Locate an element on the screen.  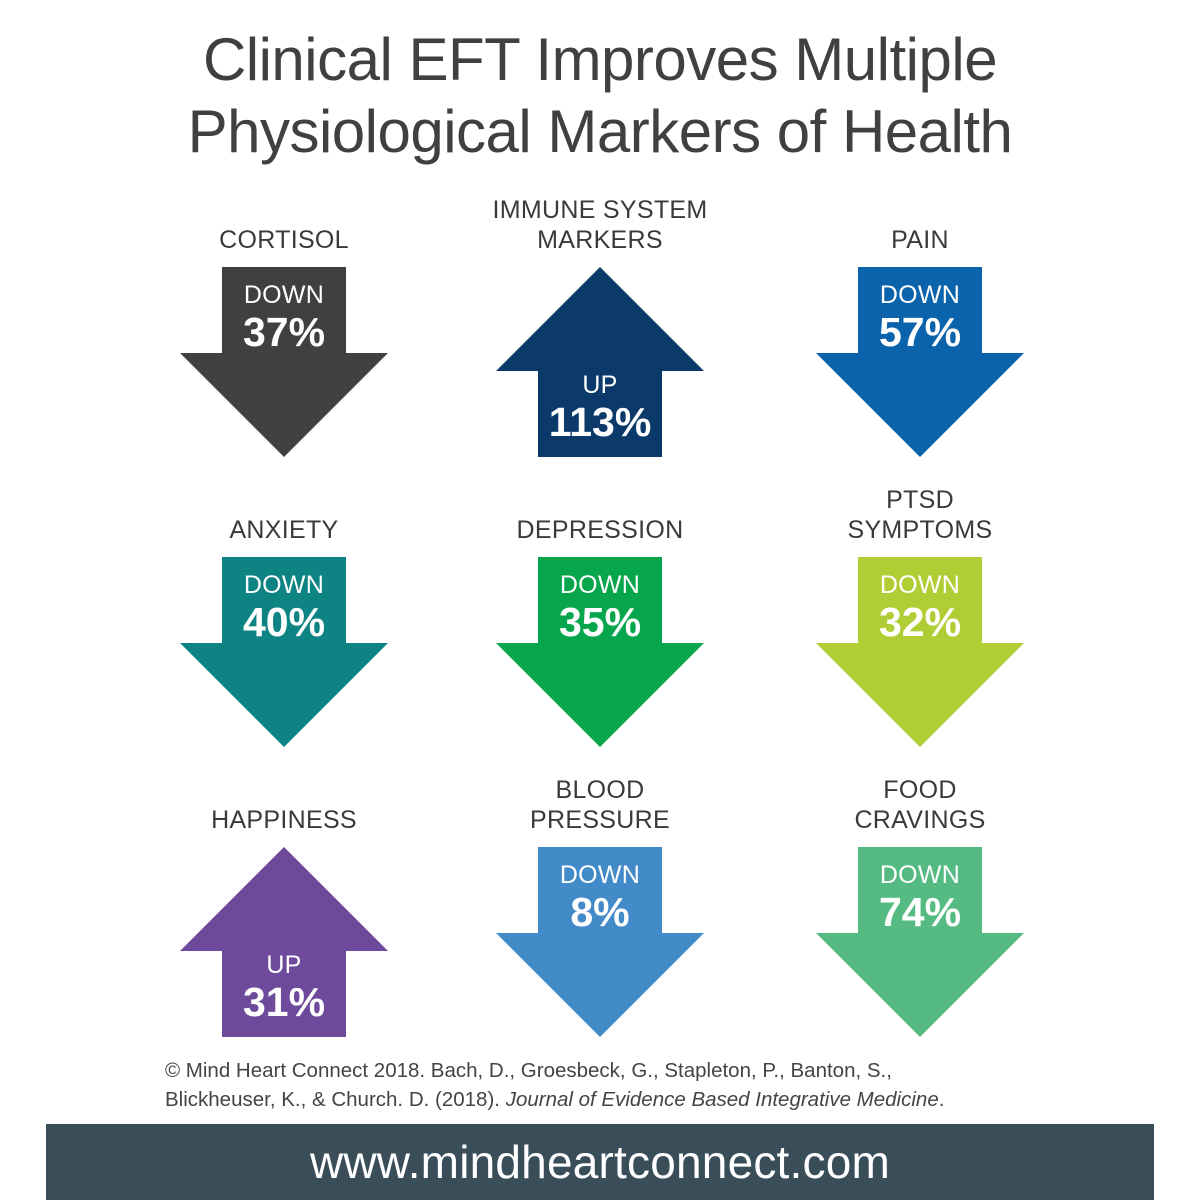
marker-label-line: HAPPINESS is located at coordinates (284, 820).